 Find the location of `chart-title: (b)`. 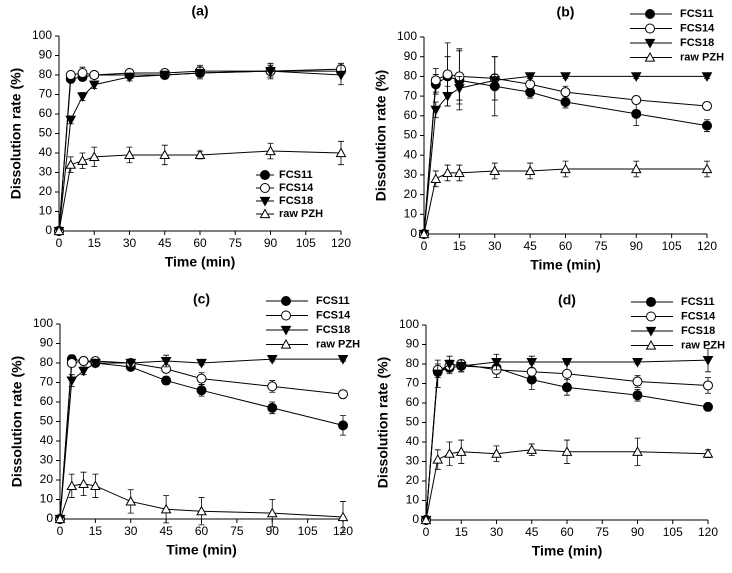

chart-title: (b) is located at coordinates (566, 12).